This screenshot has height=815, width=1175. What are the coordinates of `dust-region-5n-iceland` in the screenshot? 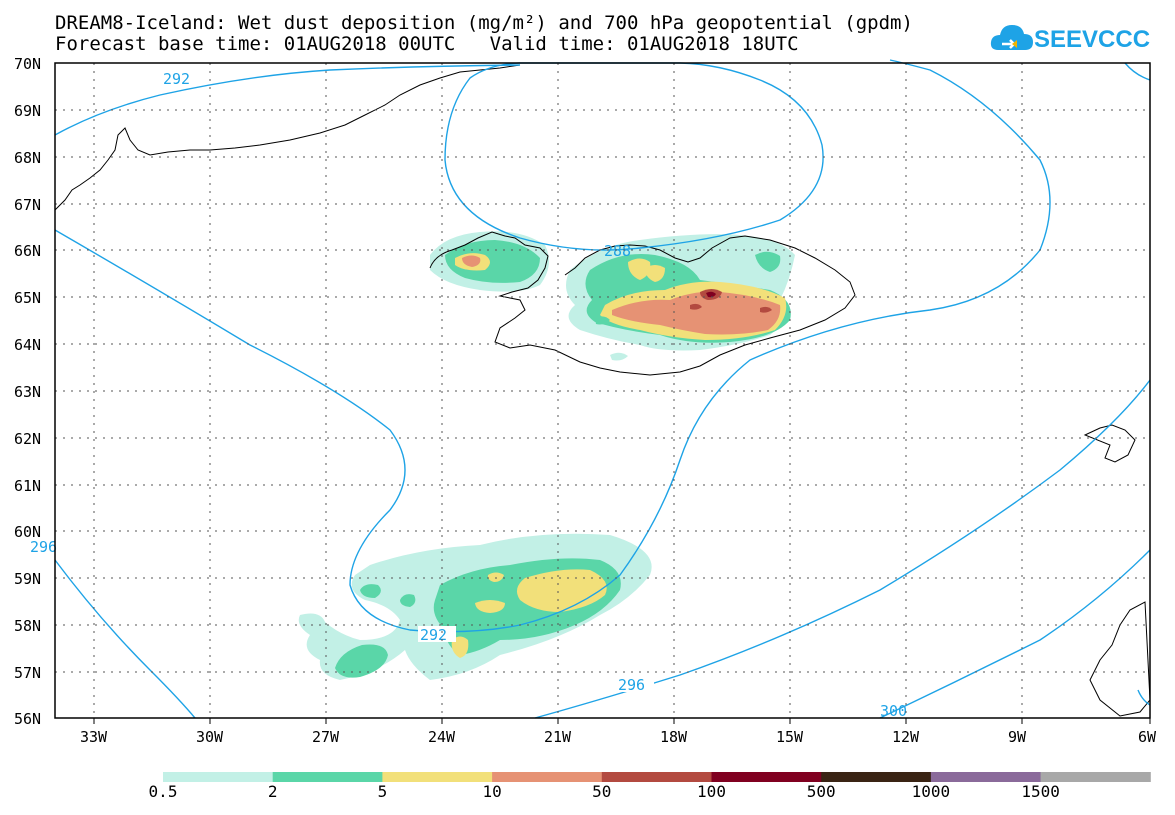 It's located at (639, 269).